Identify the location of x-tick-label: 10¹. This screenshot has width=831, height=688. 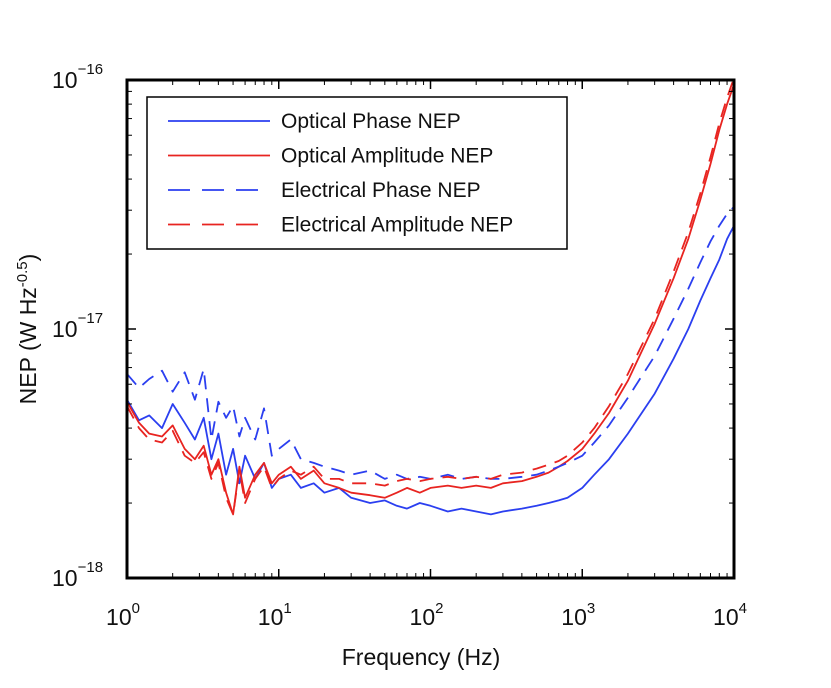
(275, 615).